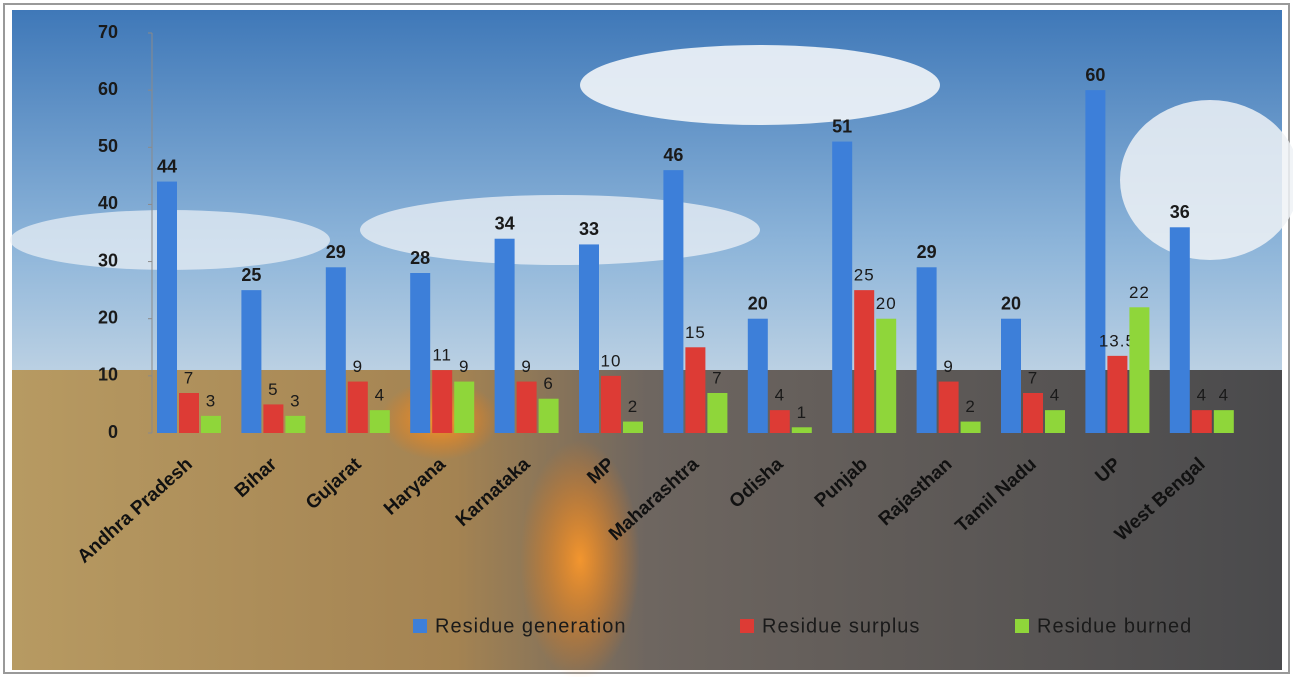 This screenshot has width=1293, height=677. I want to click on legend-label: Residue burned, so click(1114, 626).